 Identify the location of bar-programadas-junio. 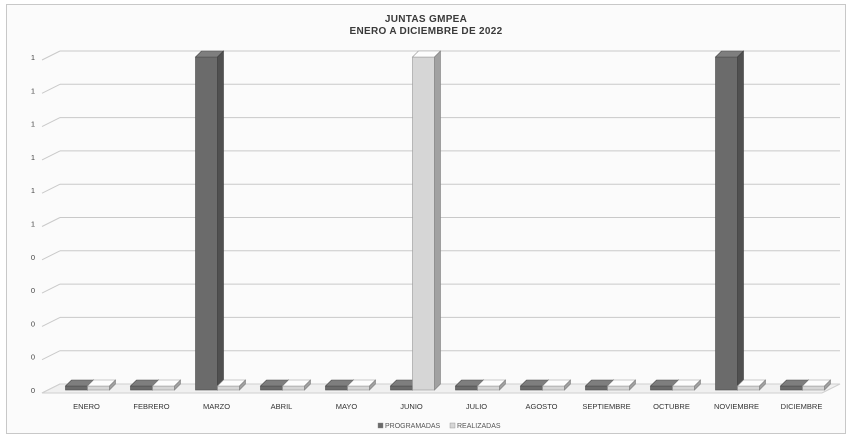
(401, 388).